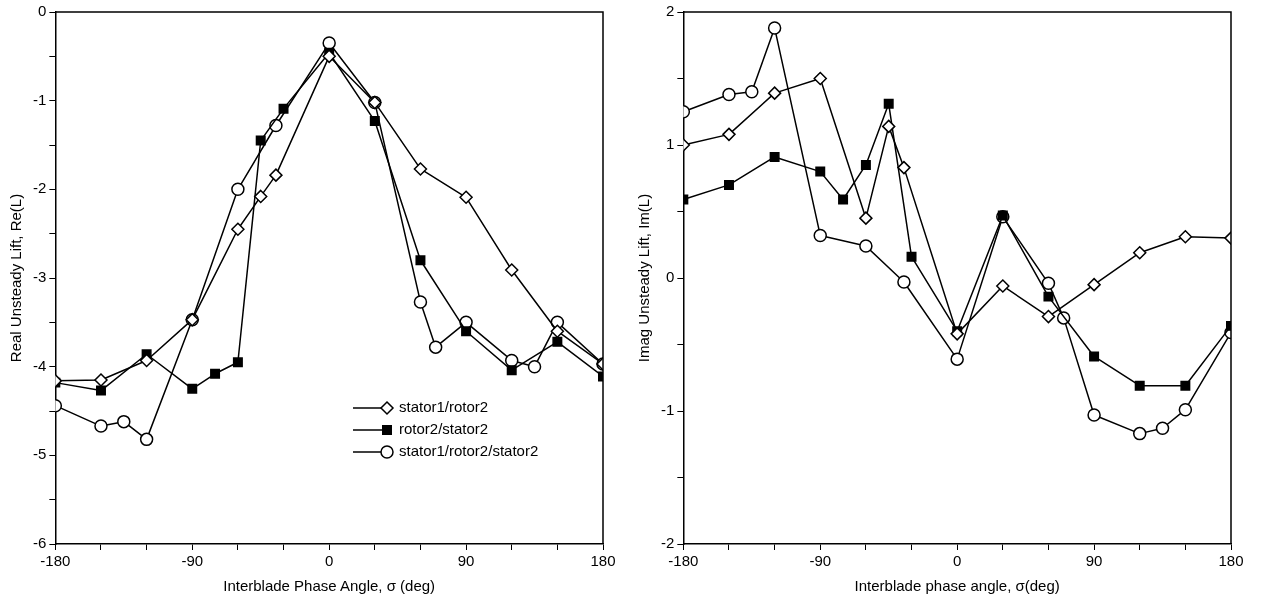 The height and width of the screenshot is (604, 1261). Describe the element at coordinates (469, 451) in the screenshot. I see `legend-label: stator1/rotor2/stator2` at that location.